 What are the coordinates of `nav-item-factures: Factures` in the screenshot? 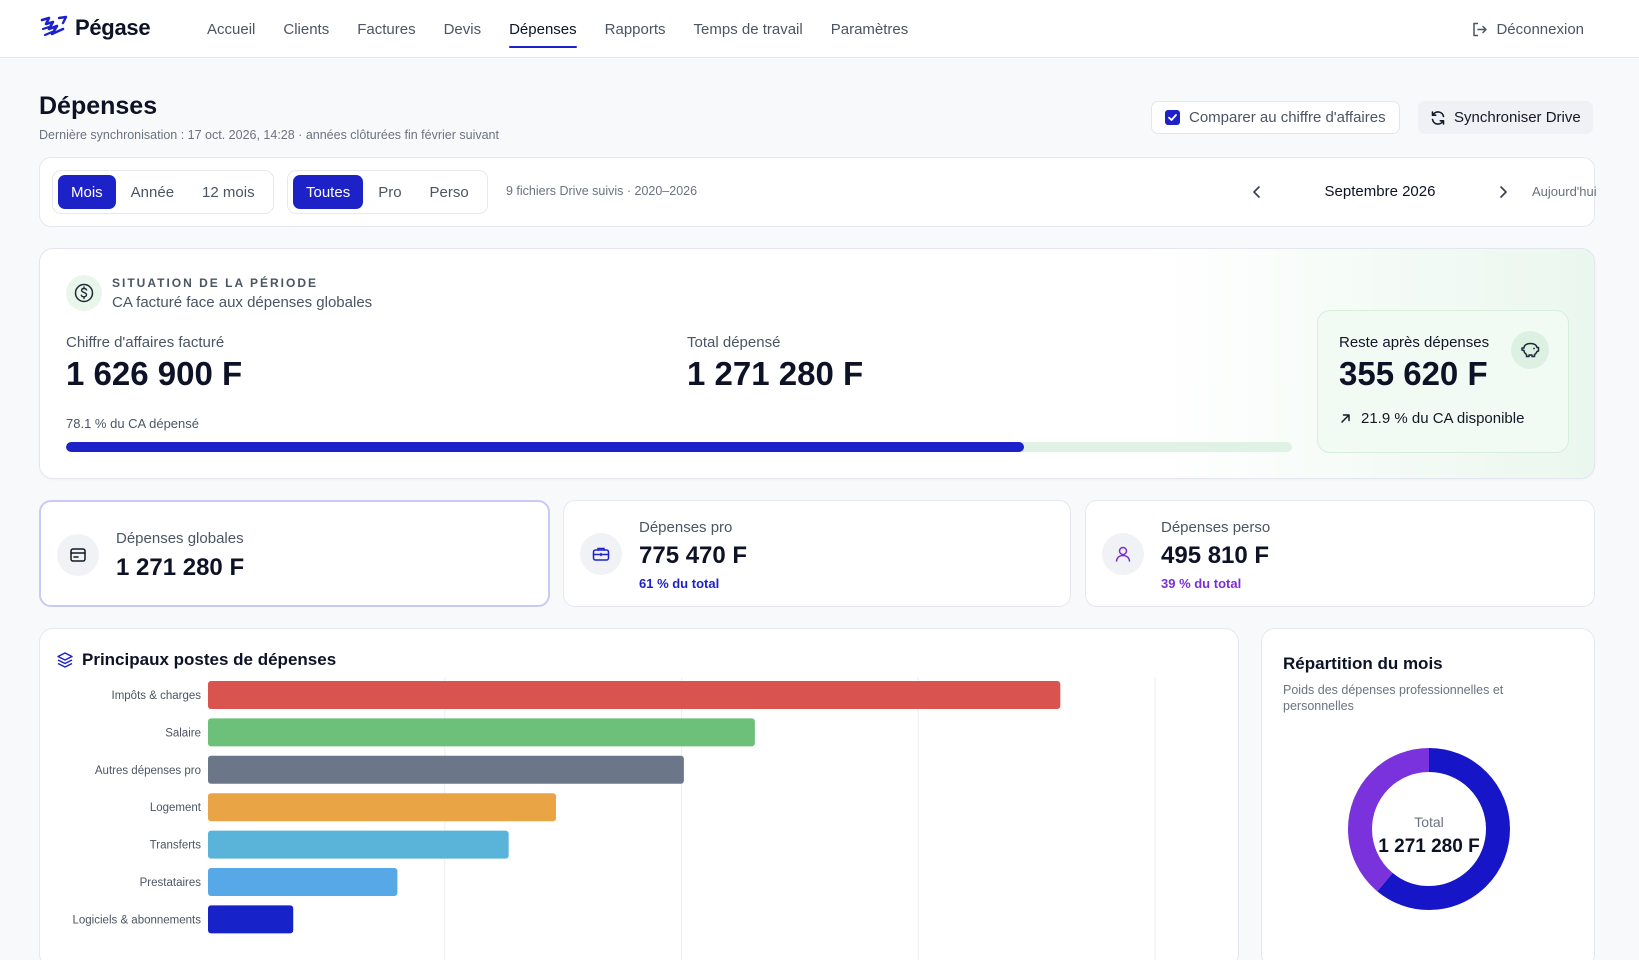 It's located at (386, 29).